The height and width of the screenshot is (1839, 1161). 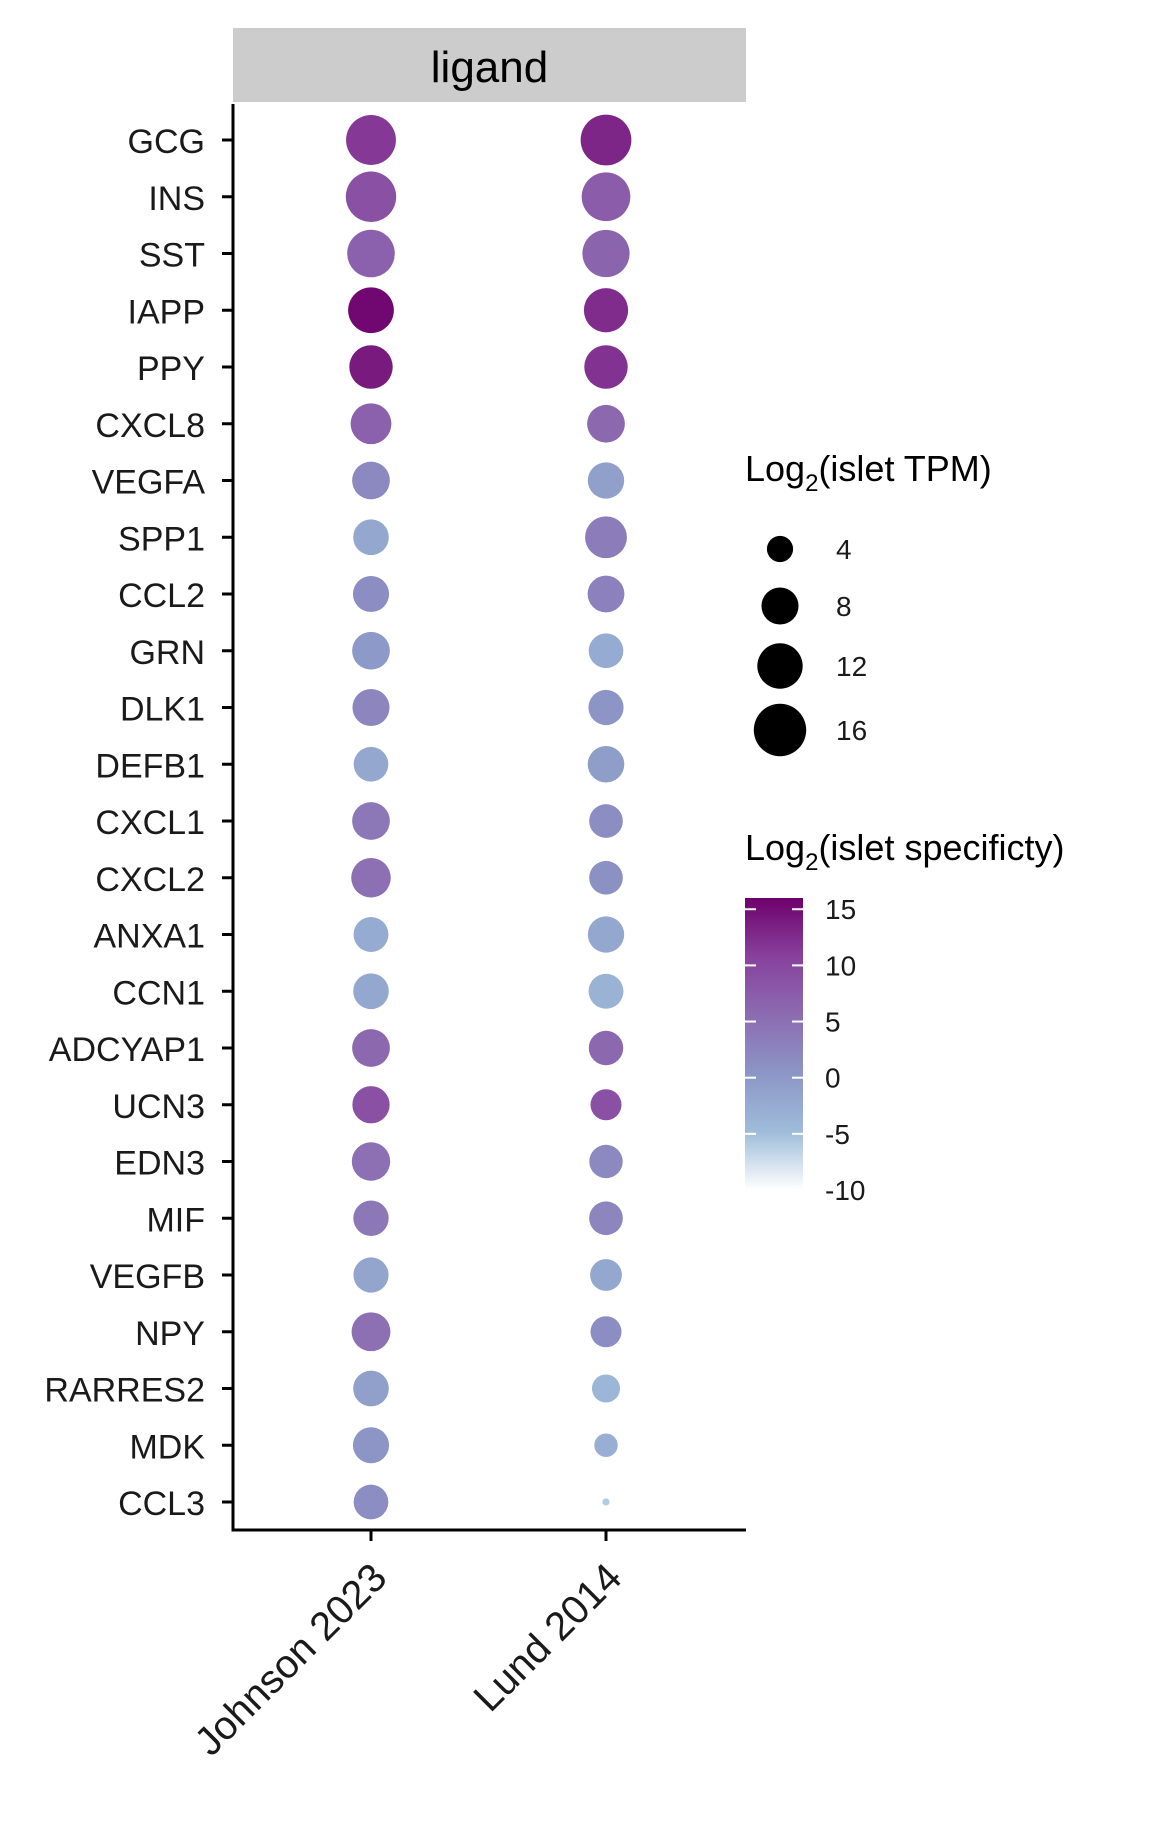 I want to click on y-tick-label: UCN3, so click(x=158, y=1107).